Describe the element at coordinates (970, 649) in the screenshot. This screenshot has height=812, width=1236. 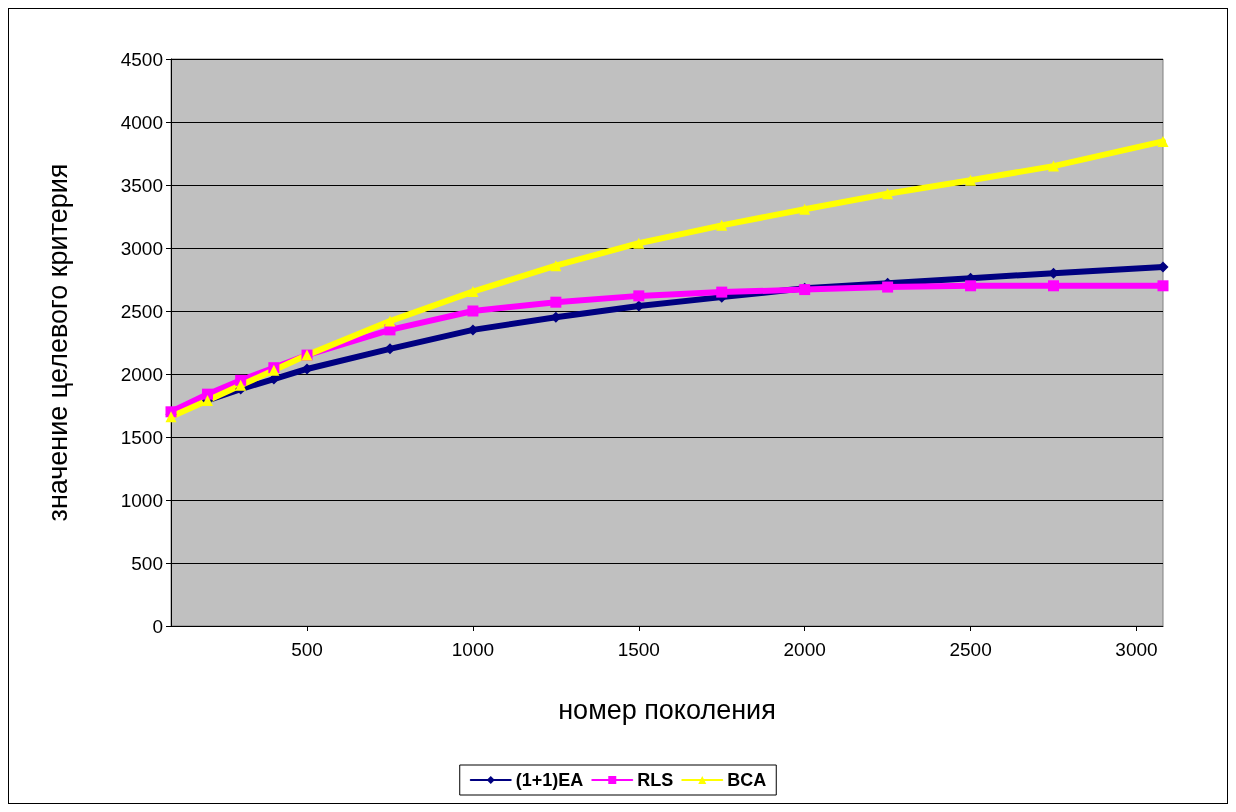
I see `x-tick-label: 2500` at that location.